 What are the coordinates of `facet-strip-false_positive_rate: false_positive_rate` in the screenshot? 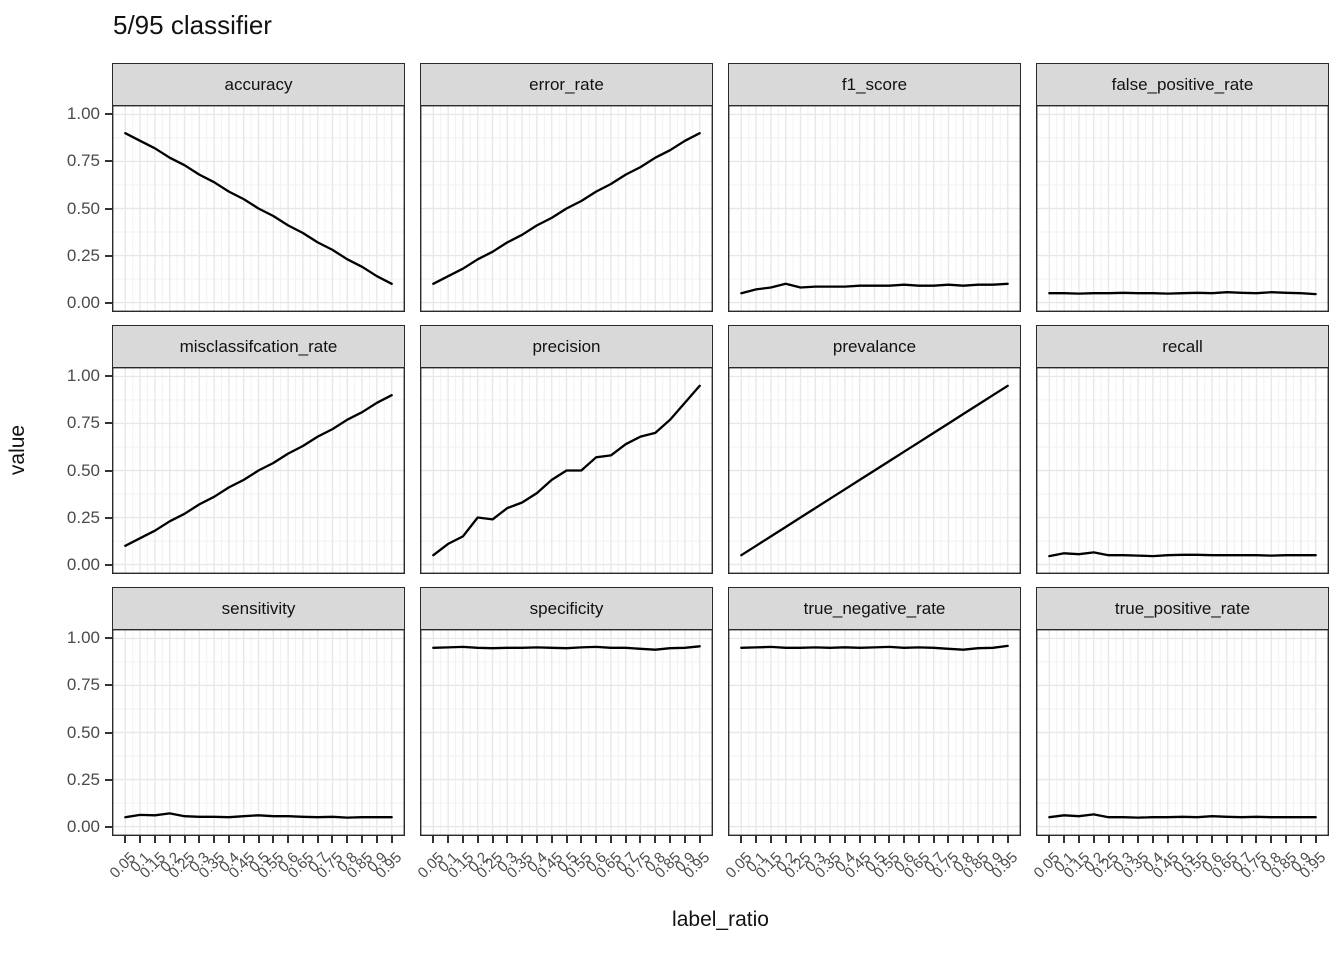 It's located at (1182, 84).